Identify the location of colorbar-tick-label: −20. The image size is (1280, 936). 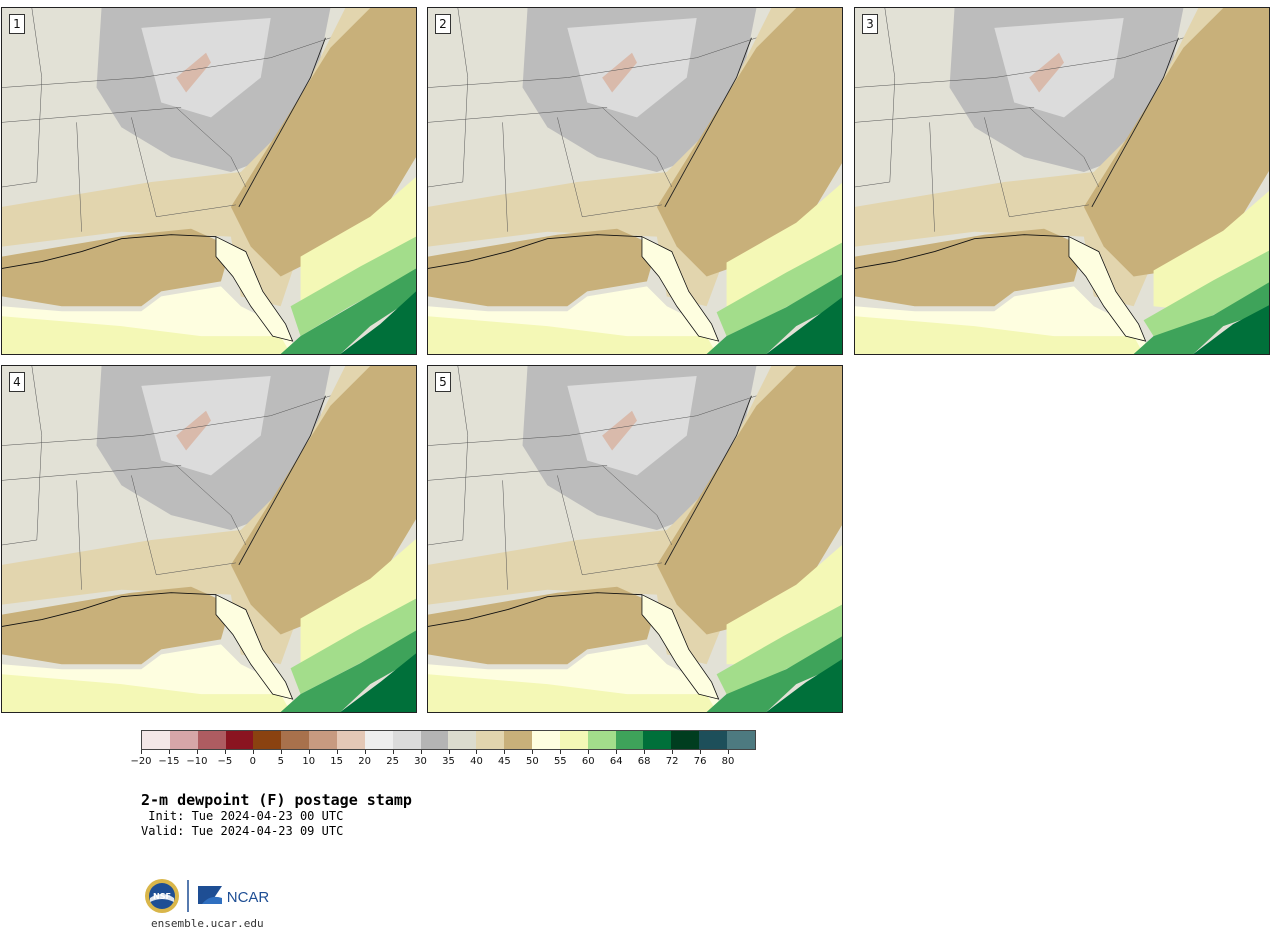
(141, 761).